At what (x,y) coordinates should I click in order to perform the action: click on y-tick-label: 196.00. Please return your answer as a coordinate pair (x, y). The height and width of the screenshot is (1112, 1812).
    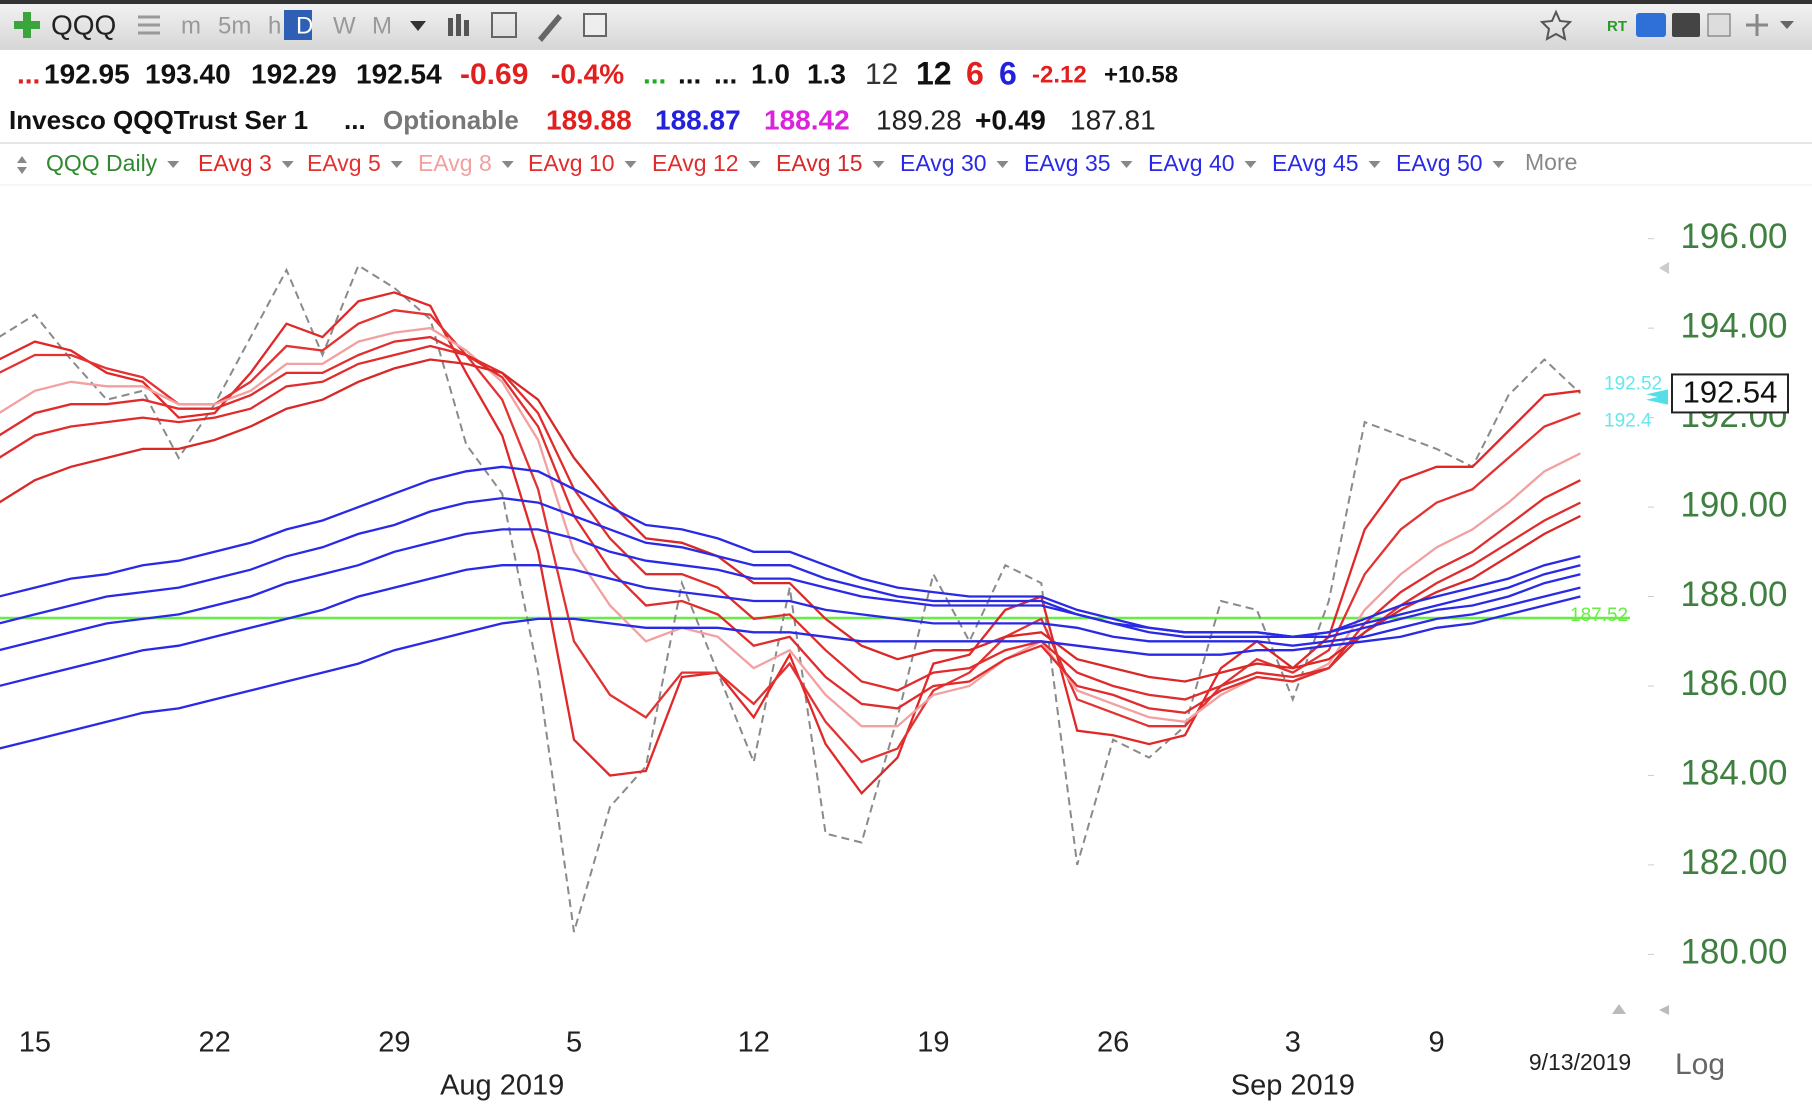
    Looking at the image, I should click on (1733, 236).